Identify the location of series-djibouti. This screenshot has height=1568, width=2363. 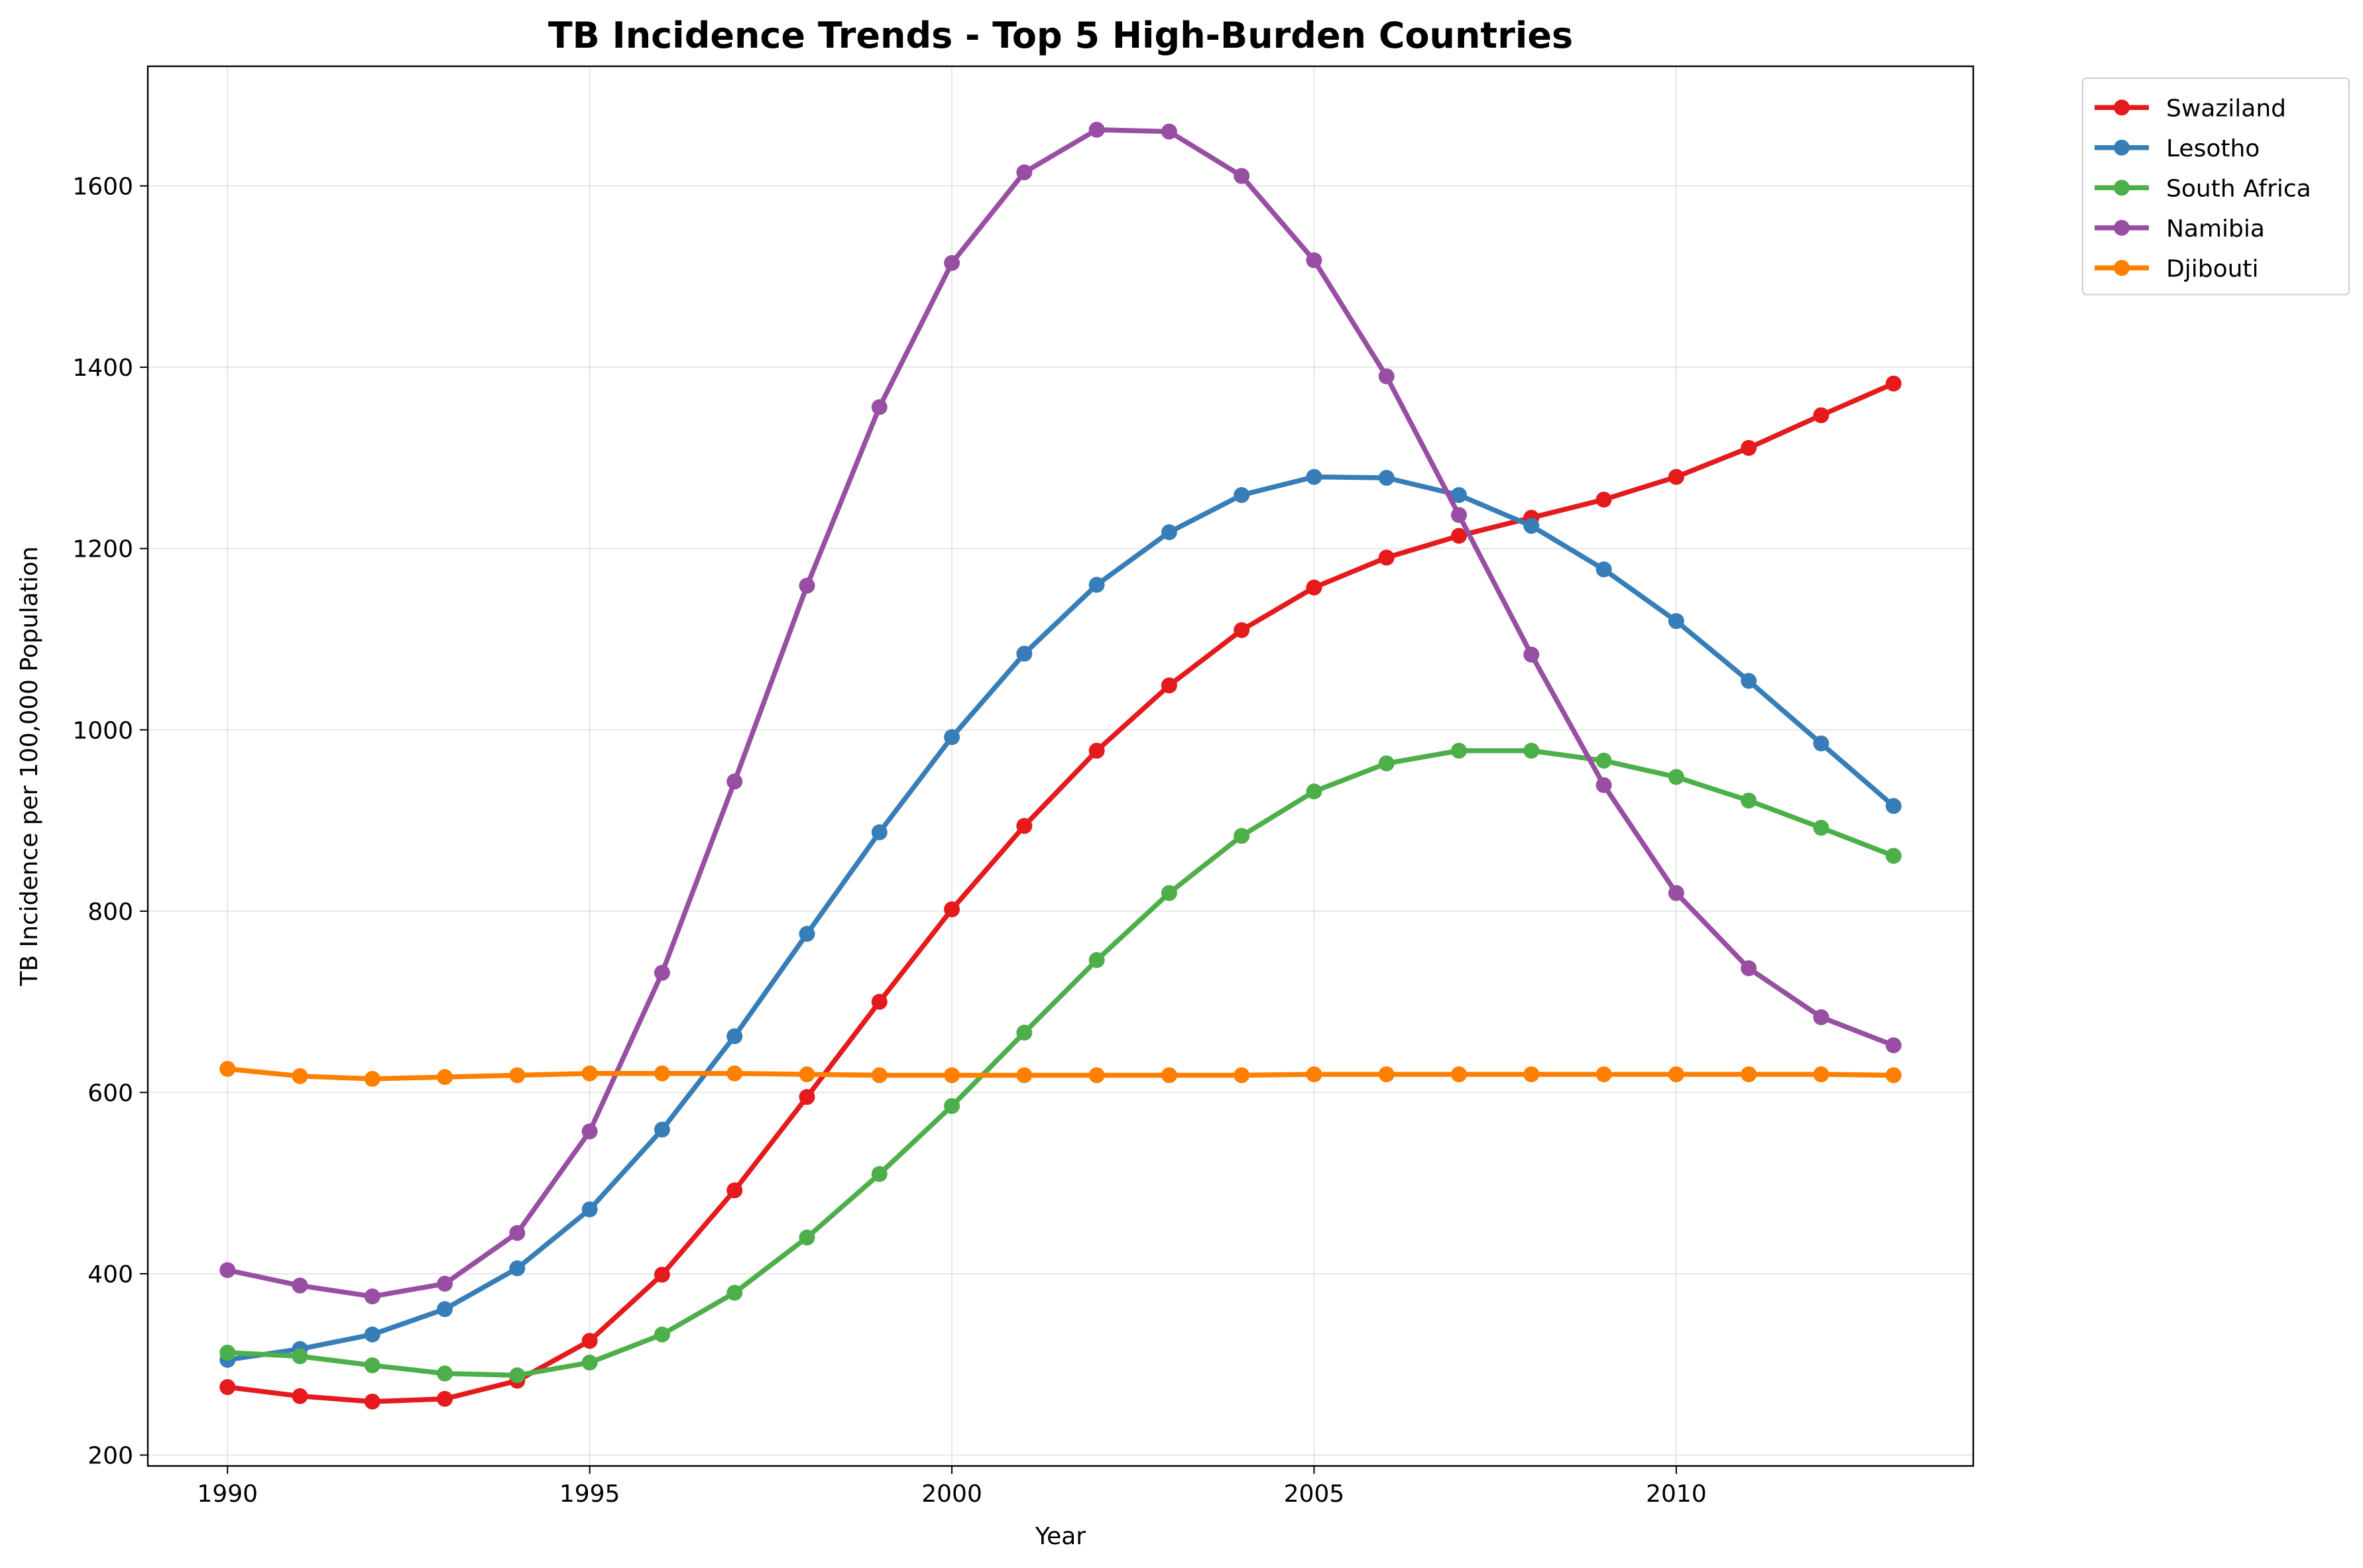
(1060, 1073).